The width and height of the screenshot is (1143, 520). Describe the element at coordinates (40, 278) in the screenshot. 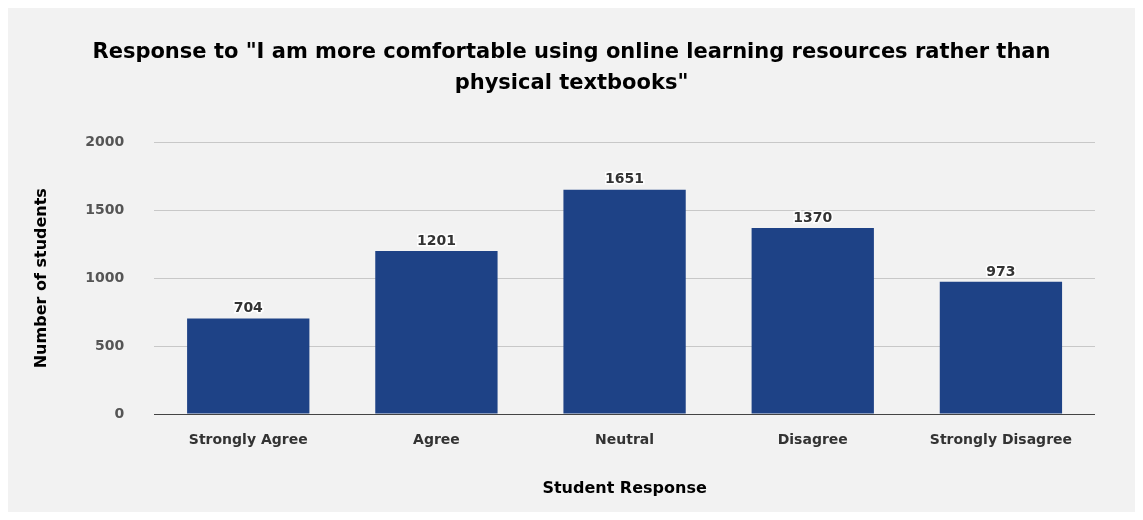

I see `y-axis-title: Number of students` at that location.